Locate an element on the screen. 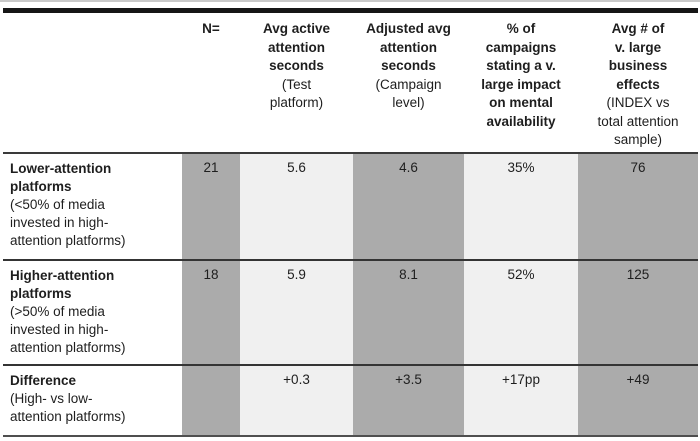 The image size is (700, 441). header-note: (Test platform) is located at coordinates (296, 93).